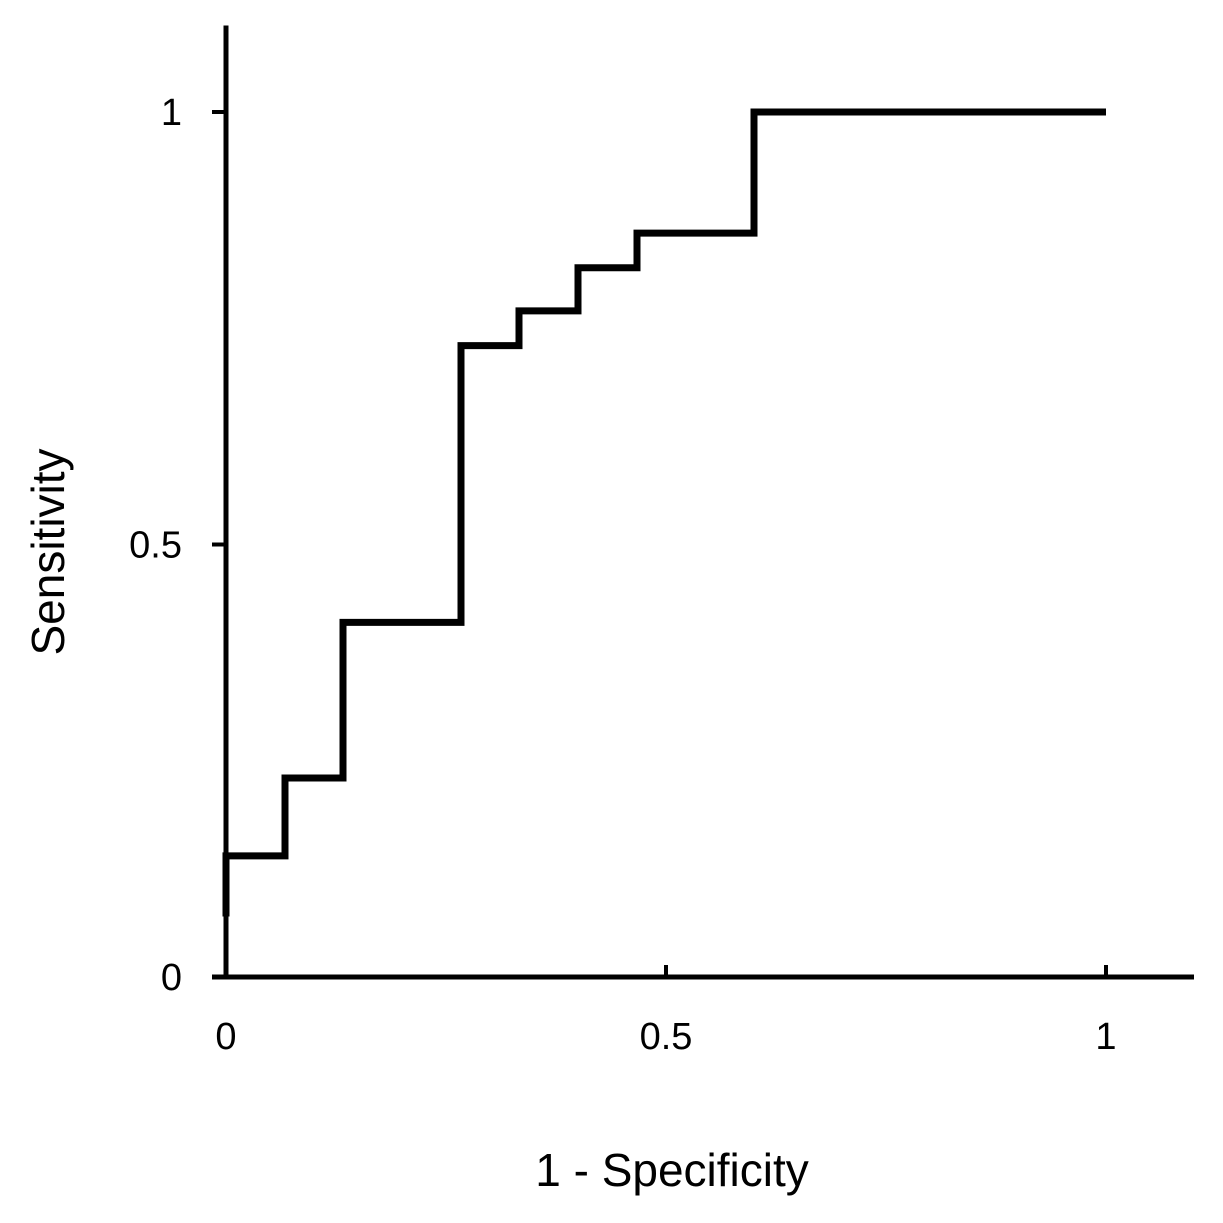 The image size is (1223, 1223). I want to click on y-tick-label: 1, so click(171, 113).